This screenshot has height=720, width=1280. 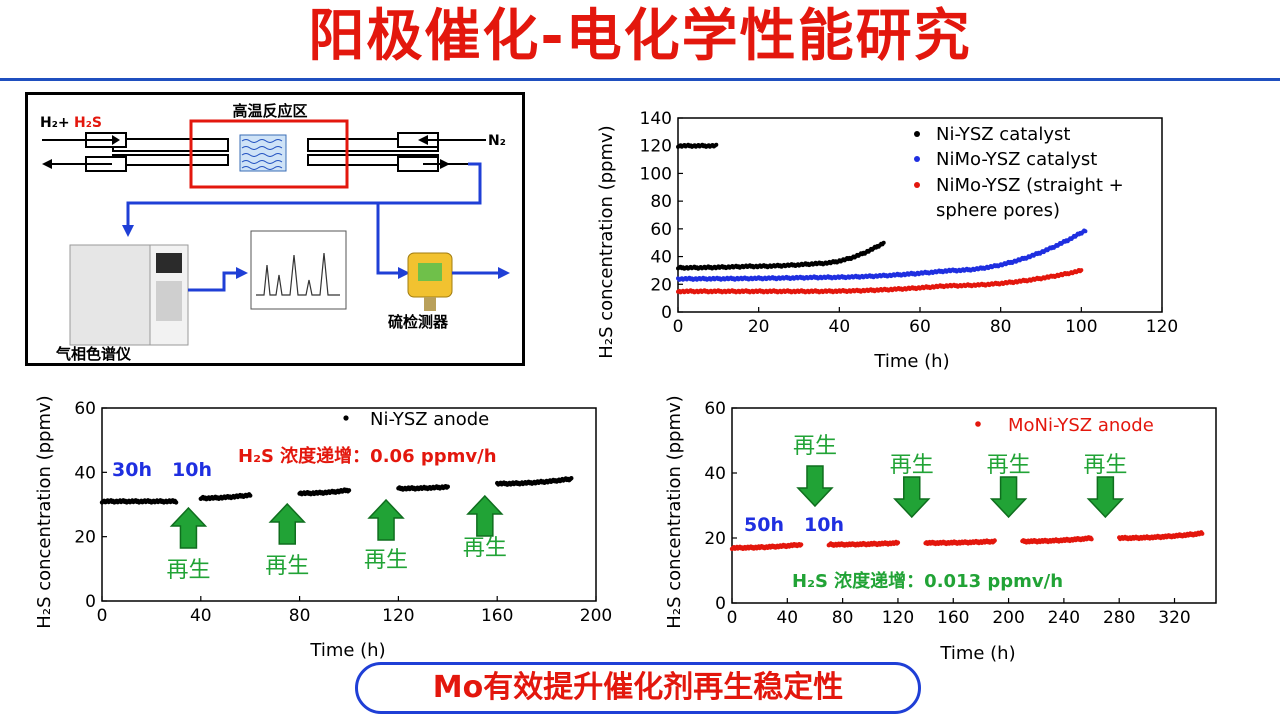 I want to click on feed-label: H₂+, so click(x=55, y=123).